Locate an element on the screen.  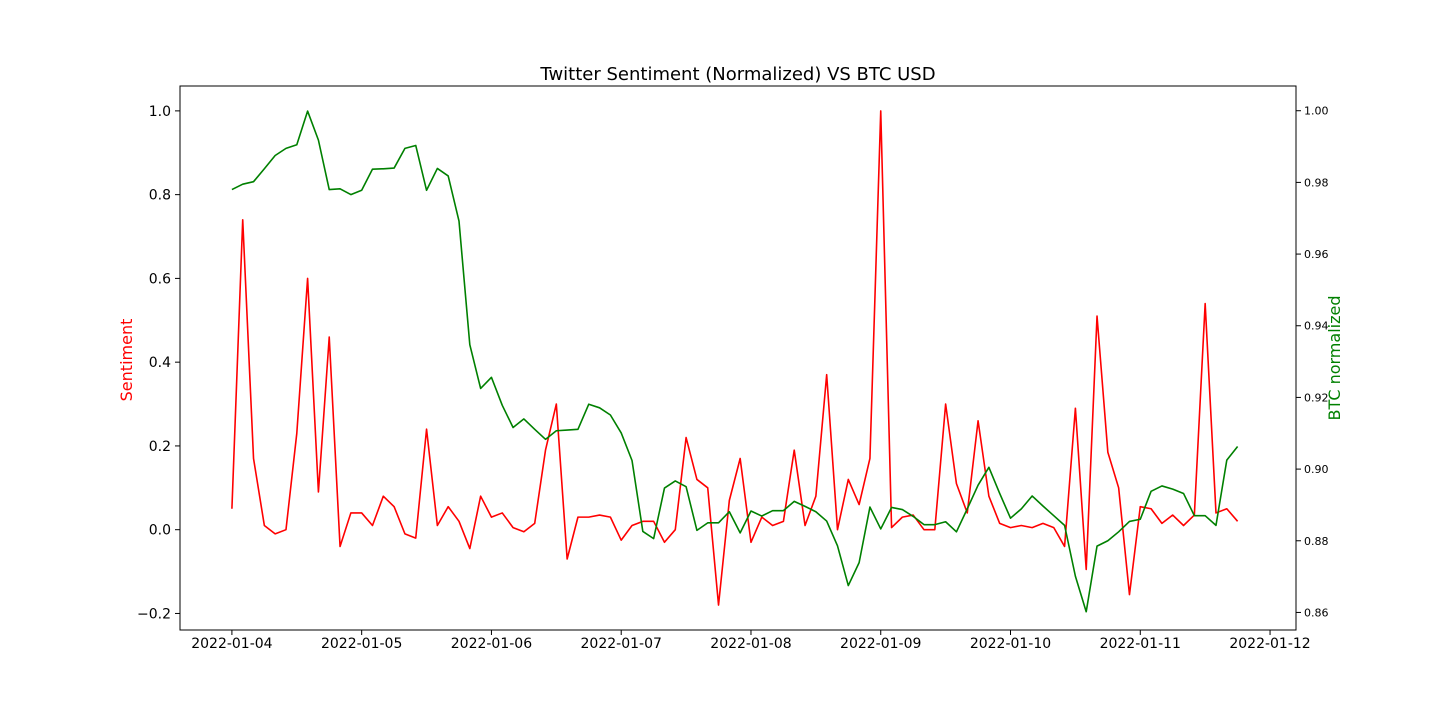
right-y-tick-label: 0.94 is located at coordinates (1316, 326).